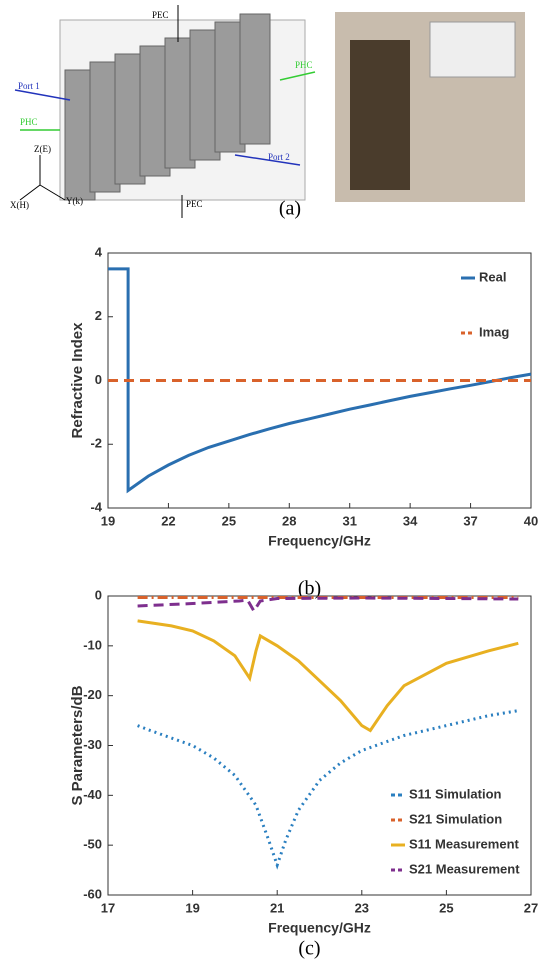  Describe the element at coordinates (96, 506) in the screenshot. I see `y-tick-label: -4` at that location.